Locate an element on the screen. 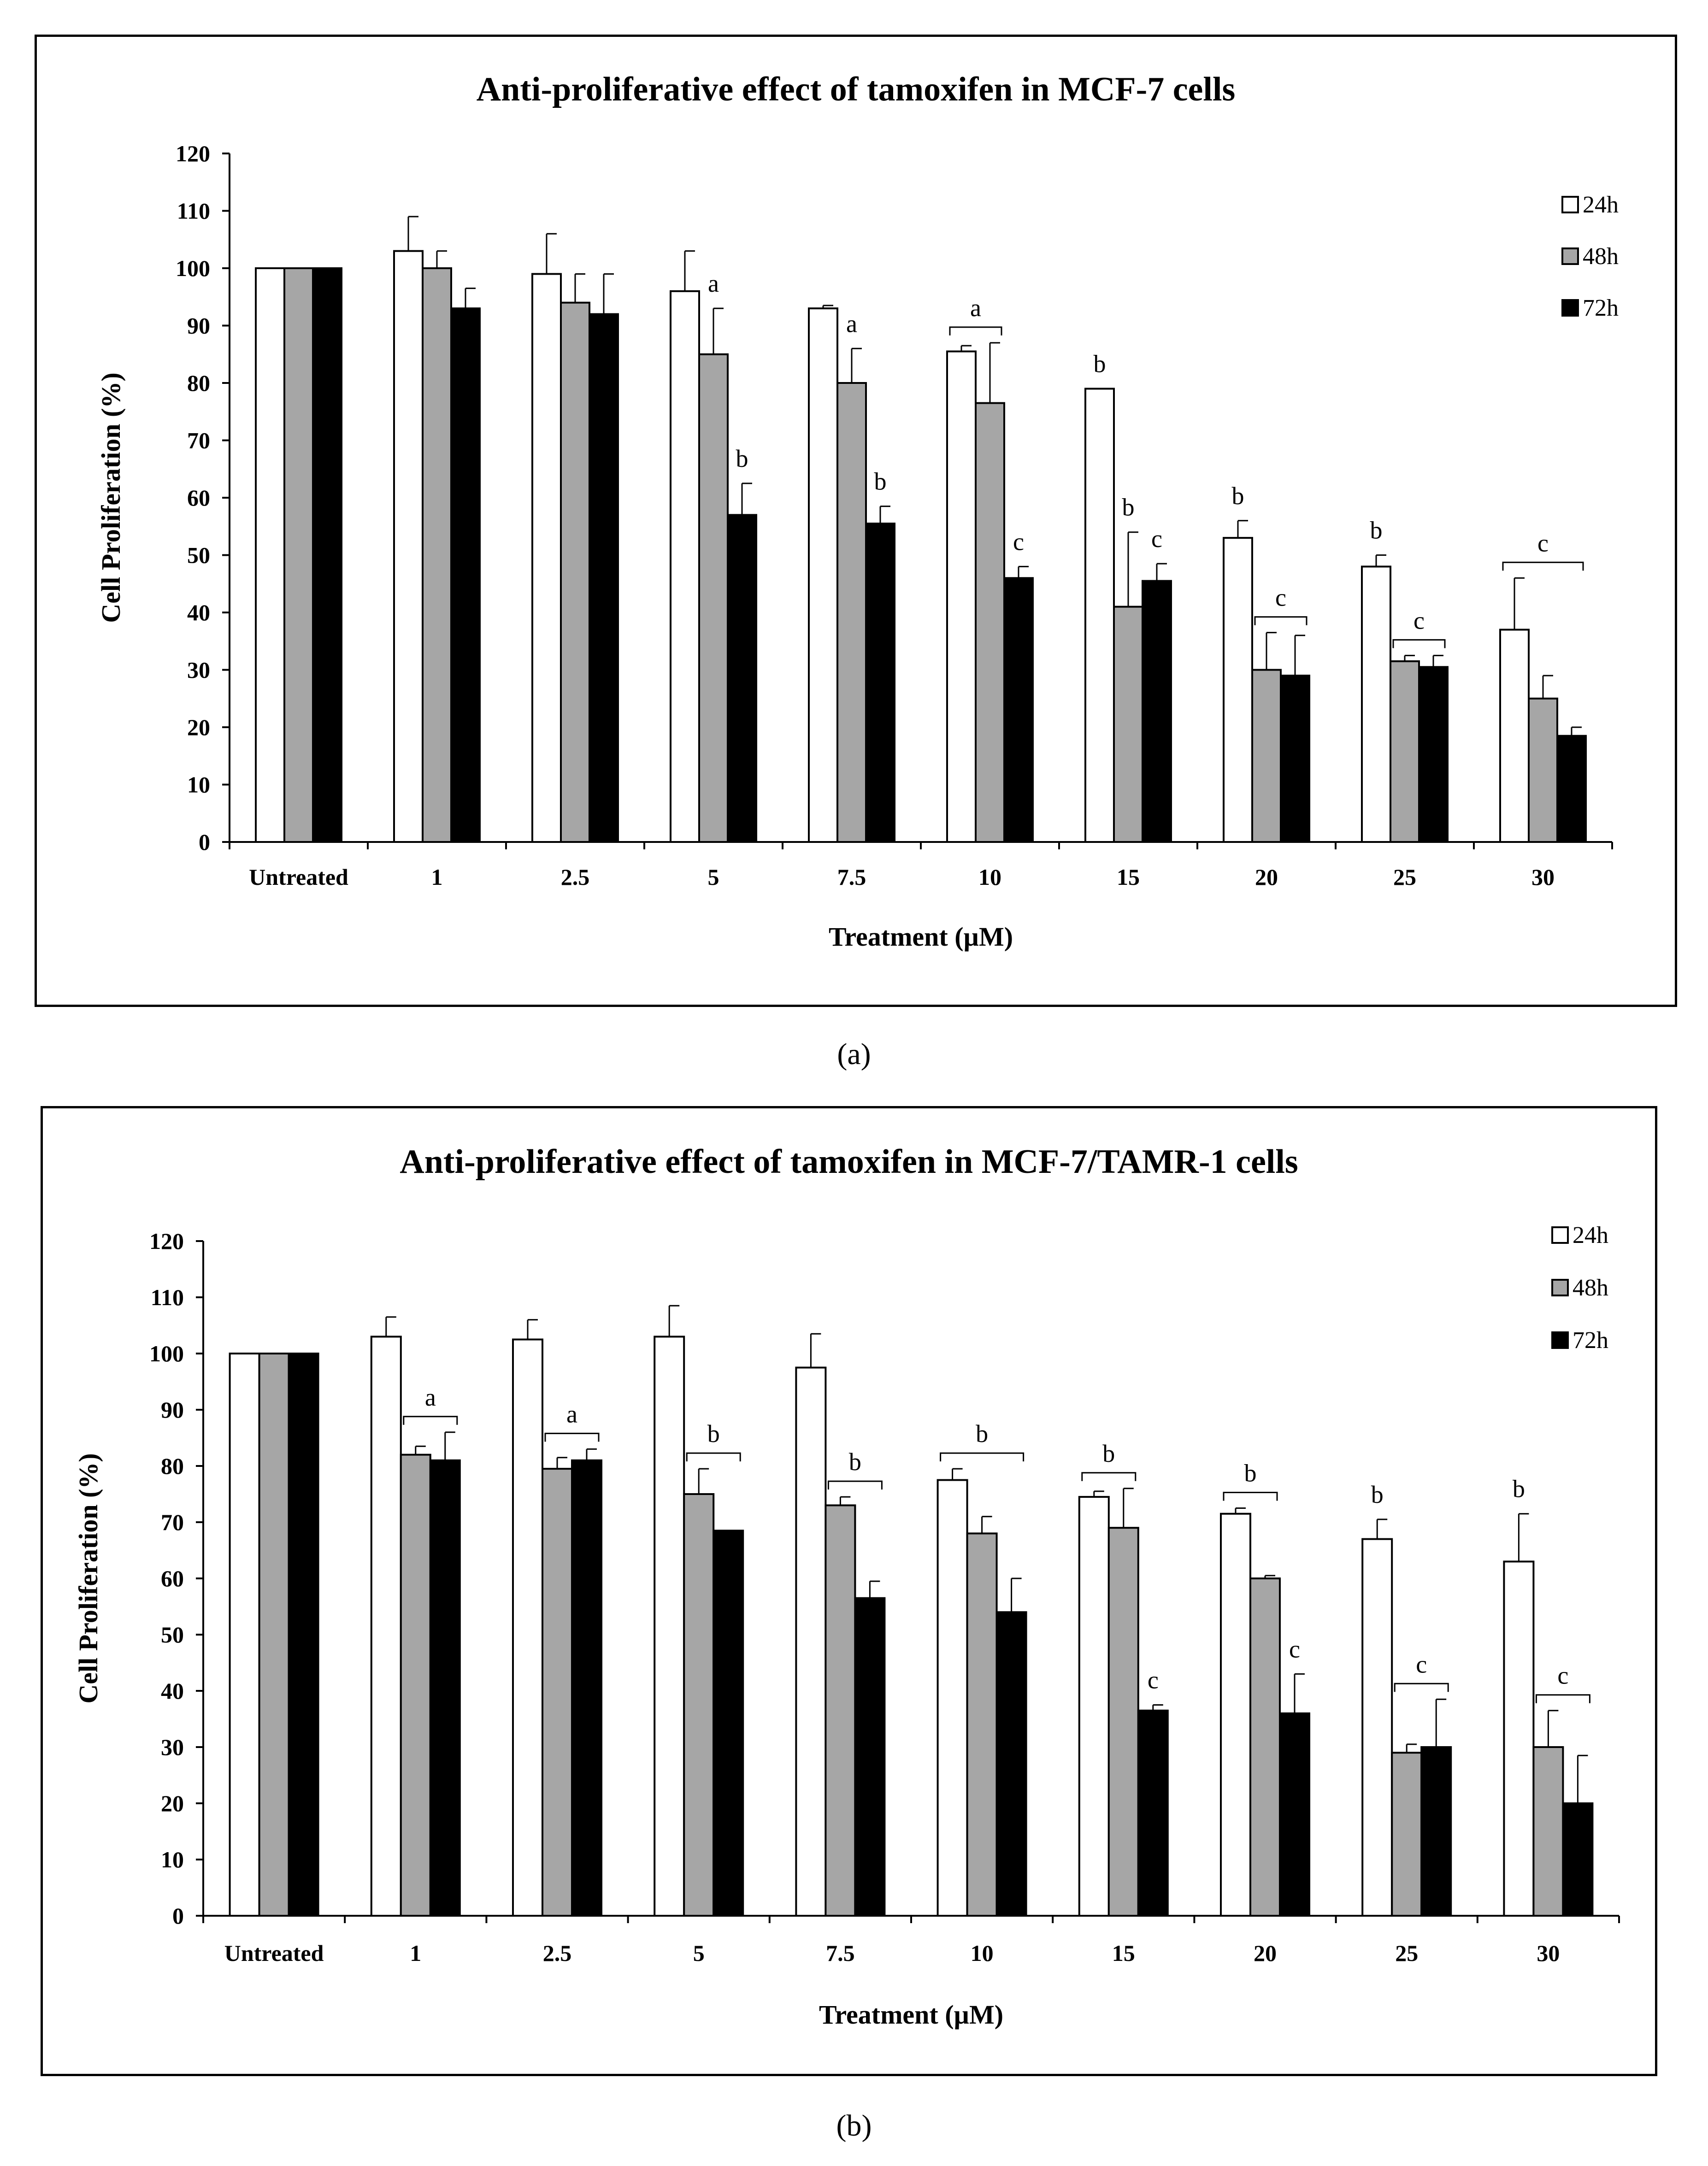  sublabel-a: (a) is located at coordinates (854, 1054).